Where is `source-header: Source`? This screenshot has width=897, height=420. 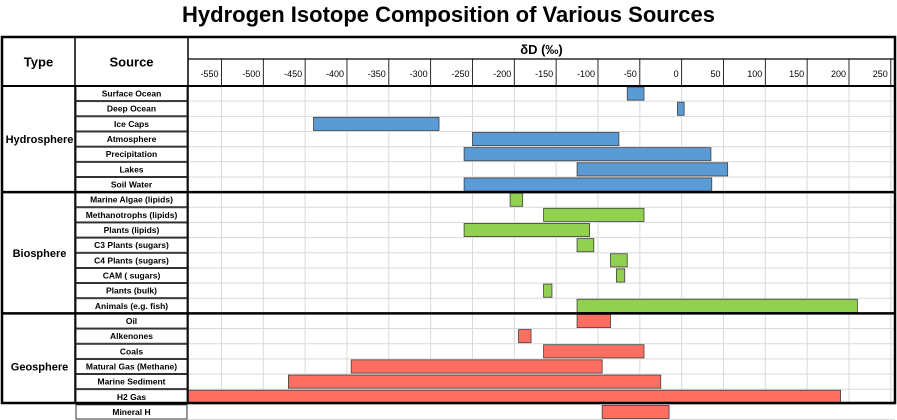 source-header: Source is located at coordinates (131, 62).